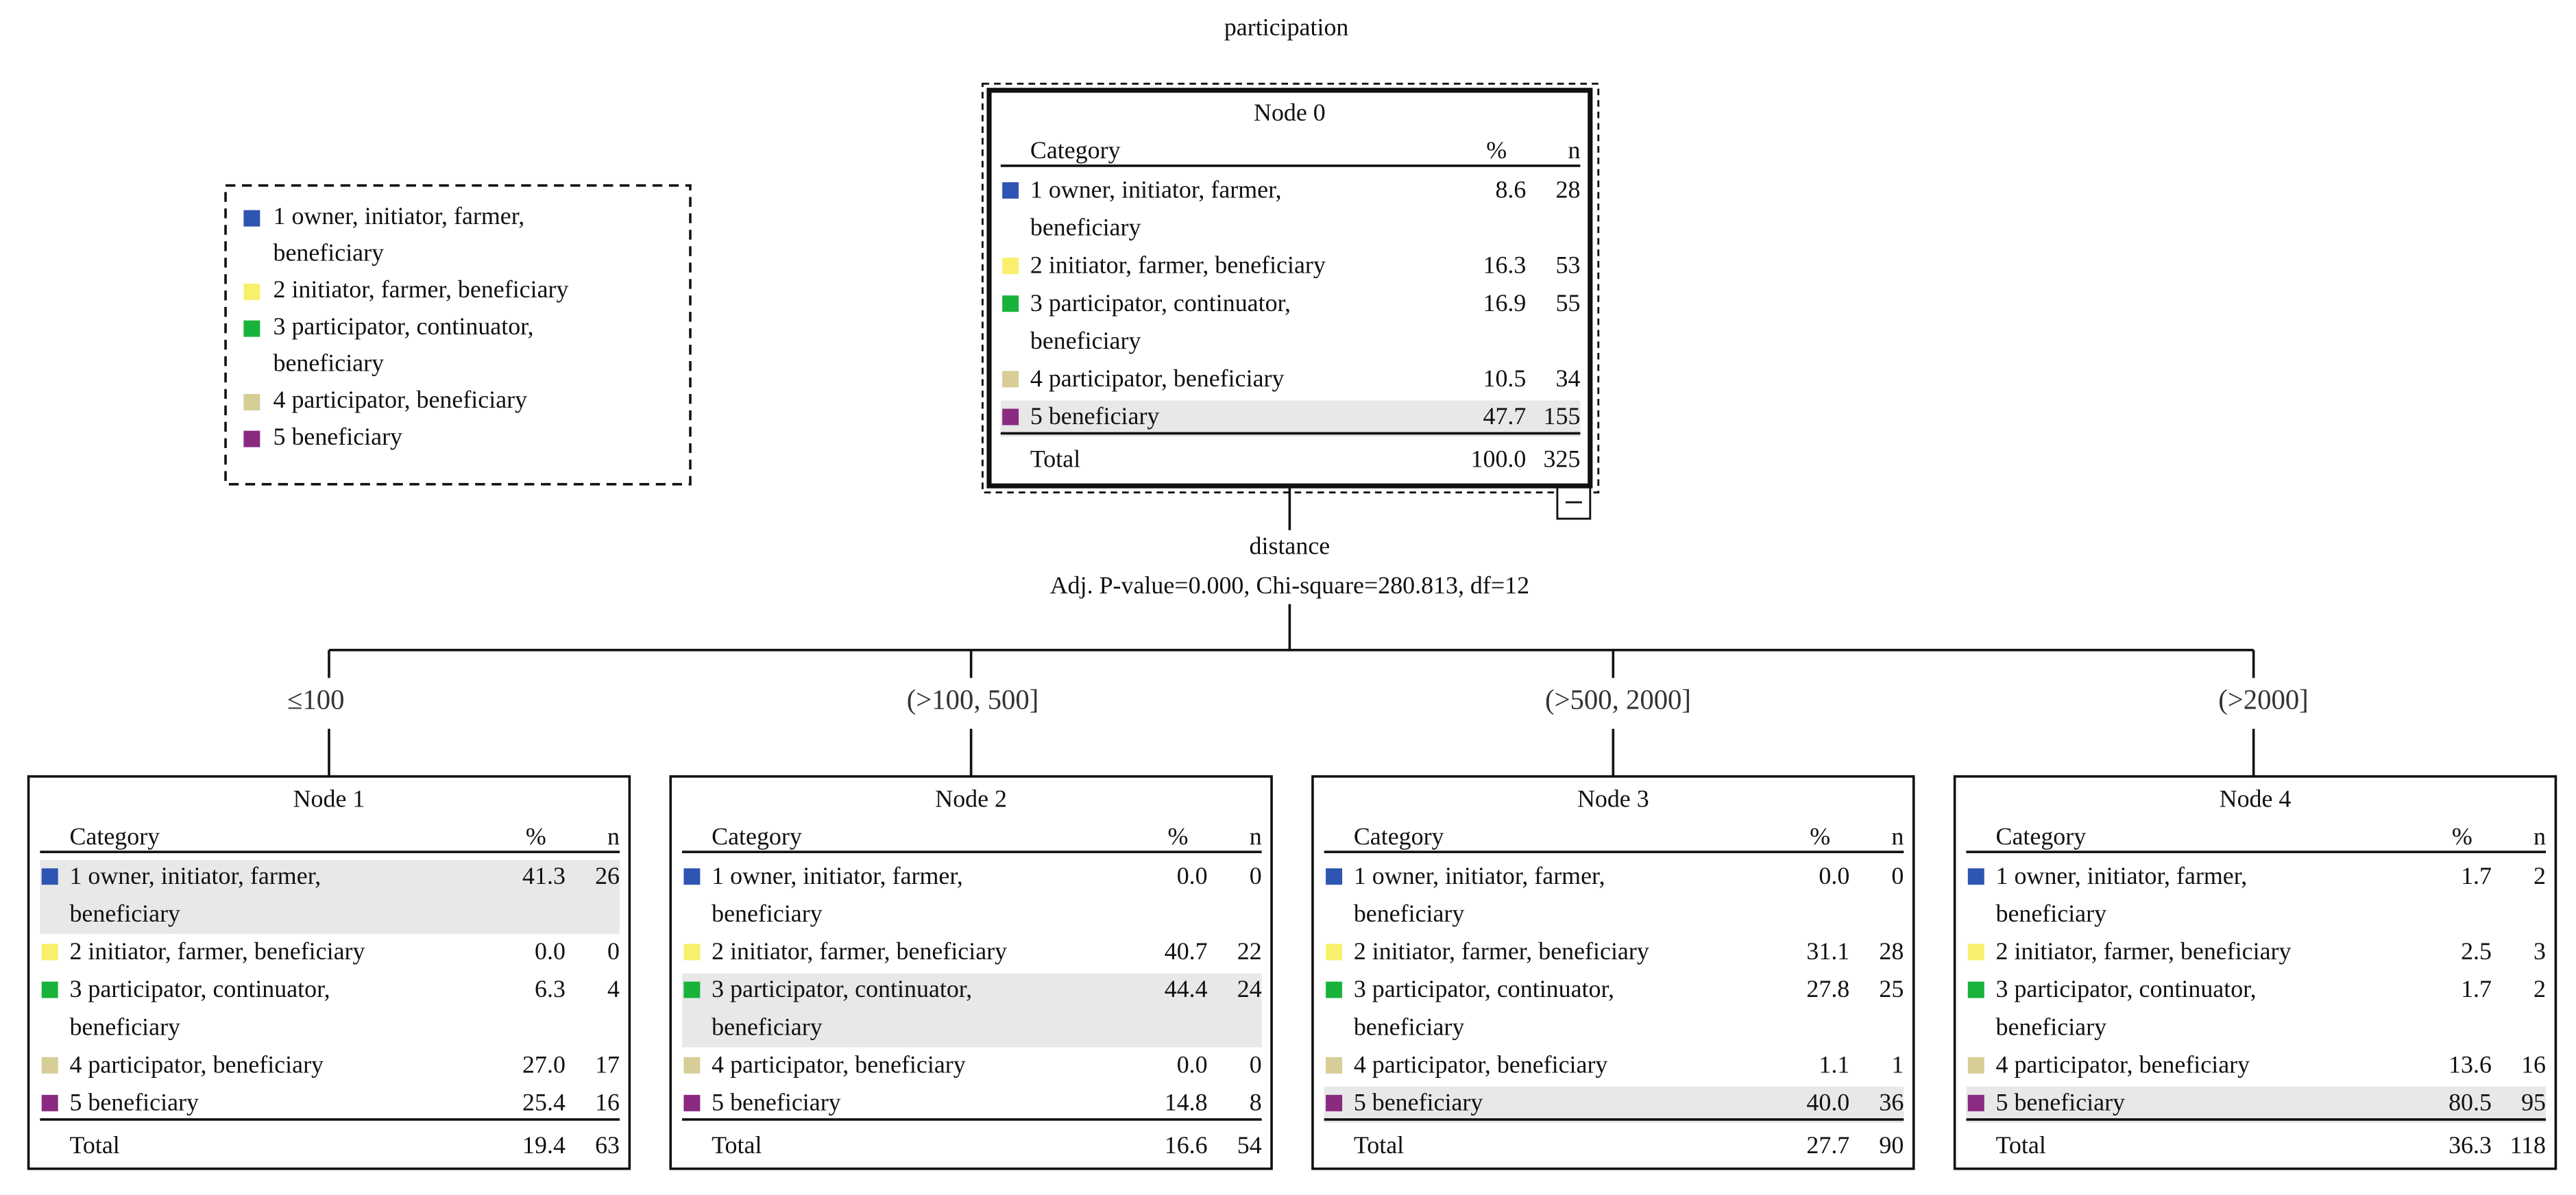 This screenshot has width=2576, height=1195. I want to click on percent: 44.4, so click(1186, 988).